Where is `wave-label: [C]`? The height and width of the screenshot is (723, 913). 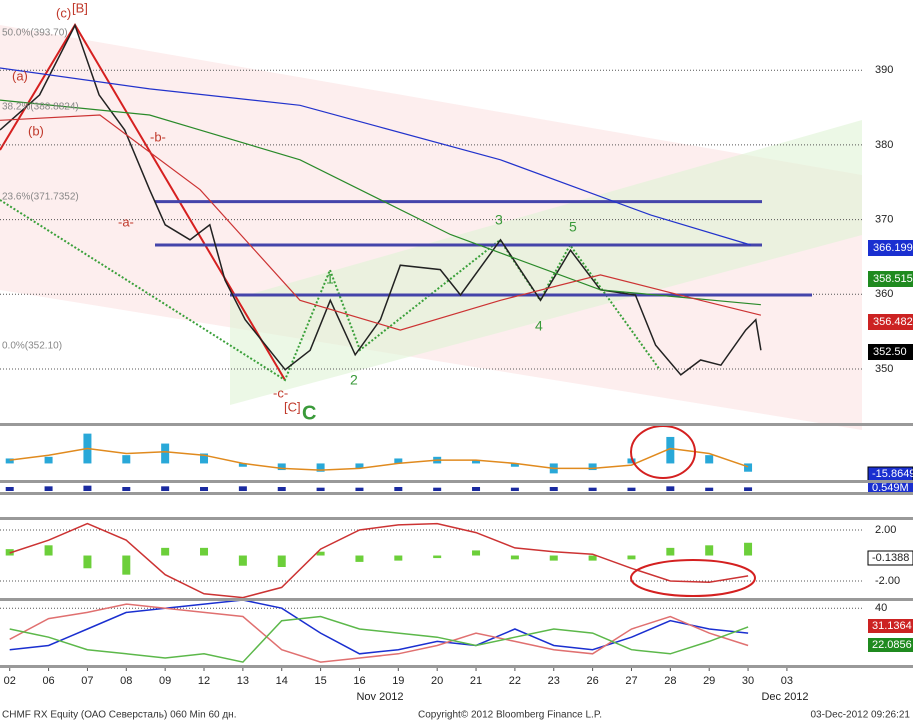 wave-label: [C] is located at coordinates (292, 406).